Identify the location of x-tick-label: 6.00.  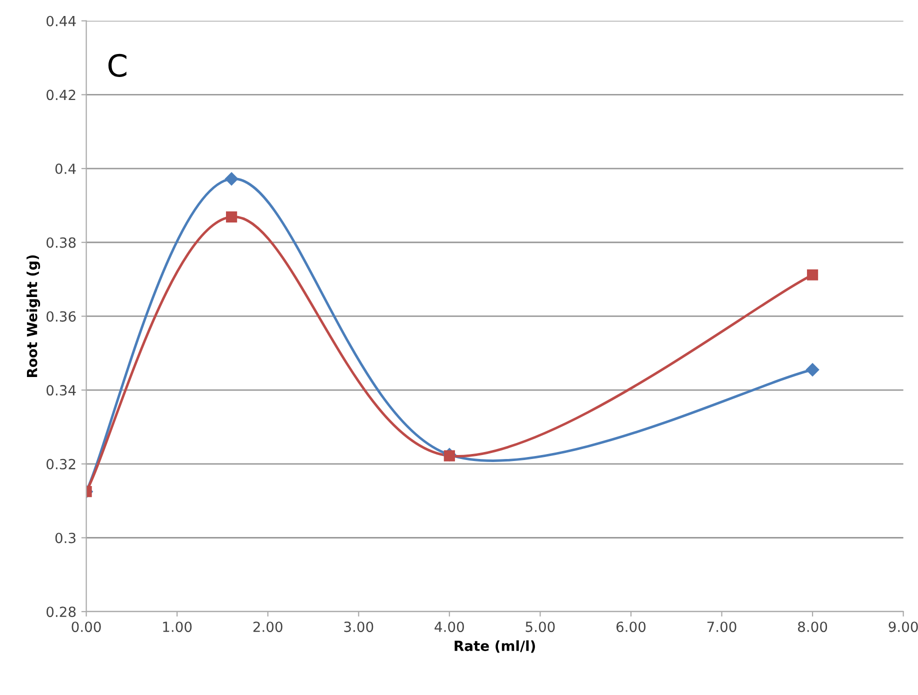
(631, 627).